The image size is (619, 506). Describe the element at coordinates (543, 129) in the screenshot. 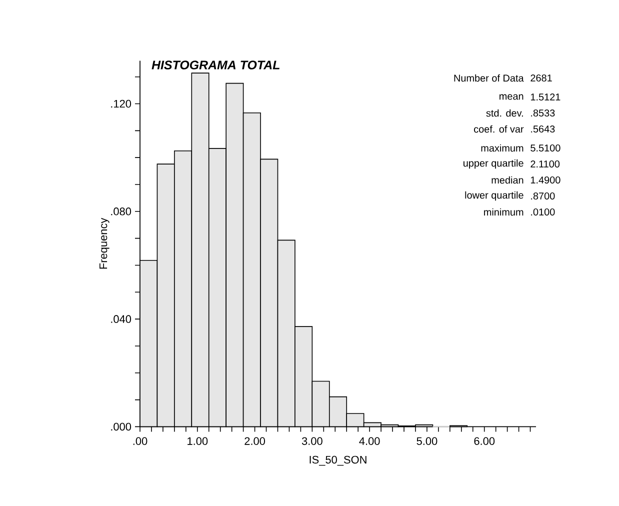

I see `annotation: .5643` at that location.